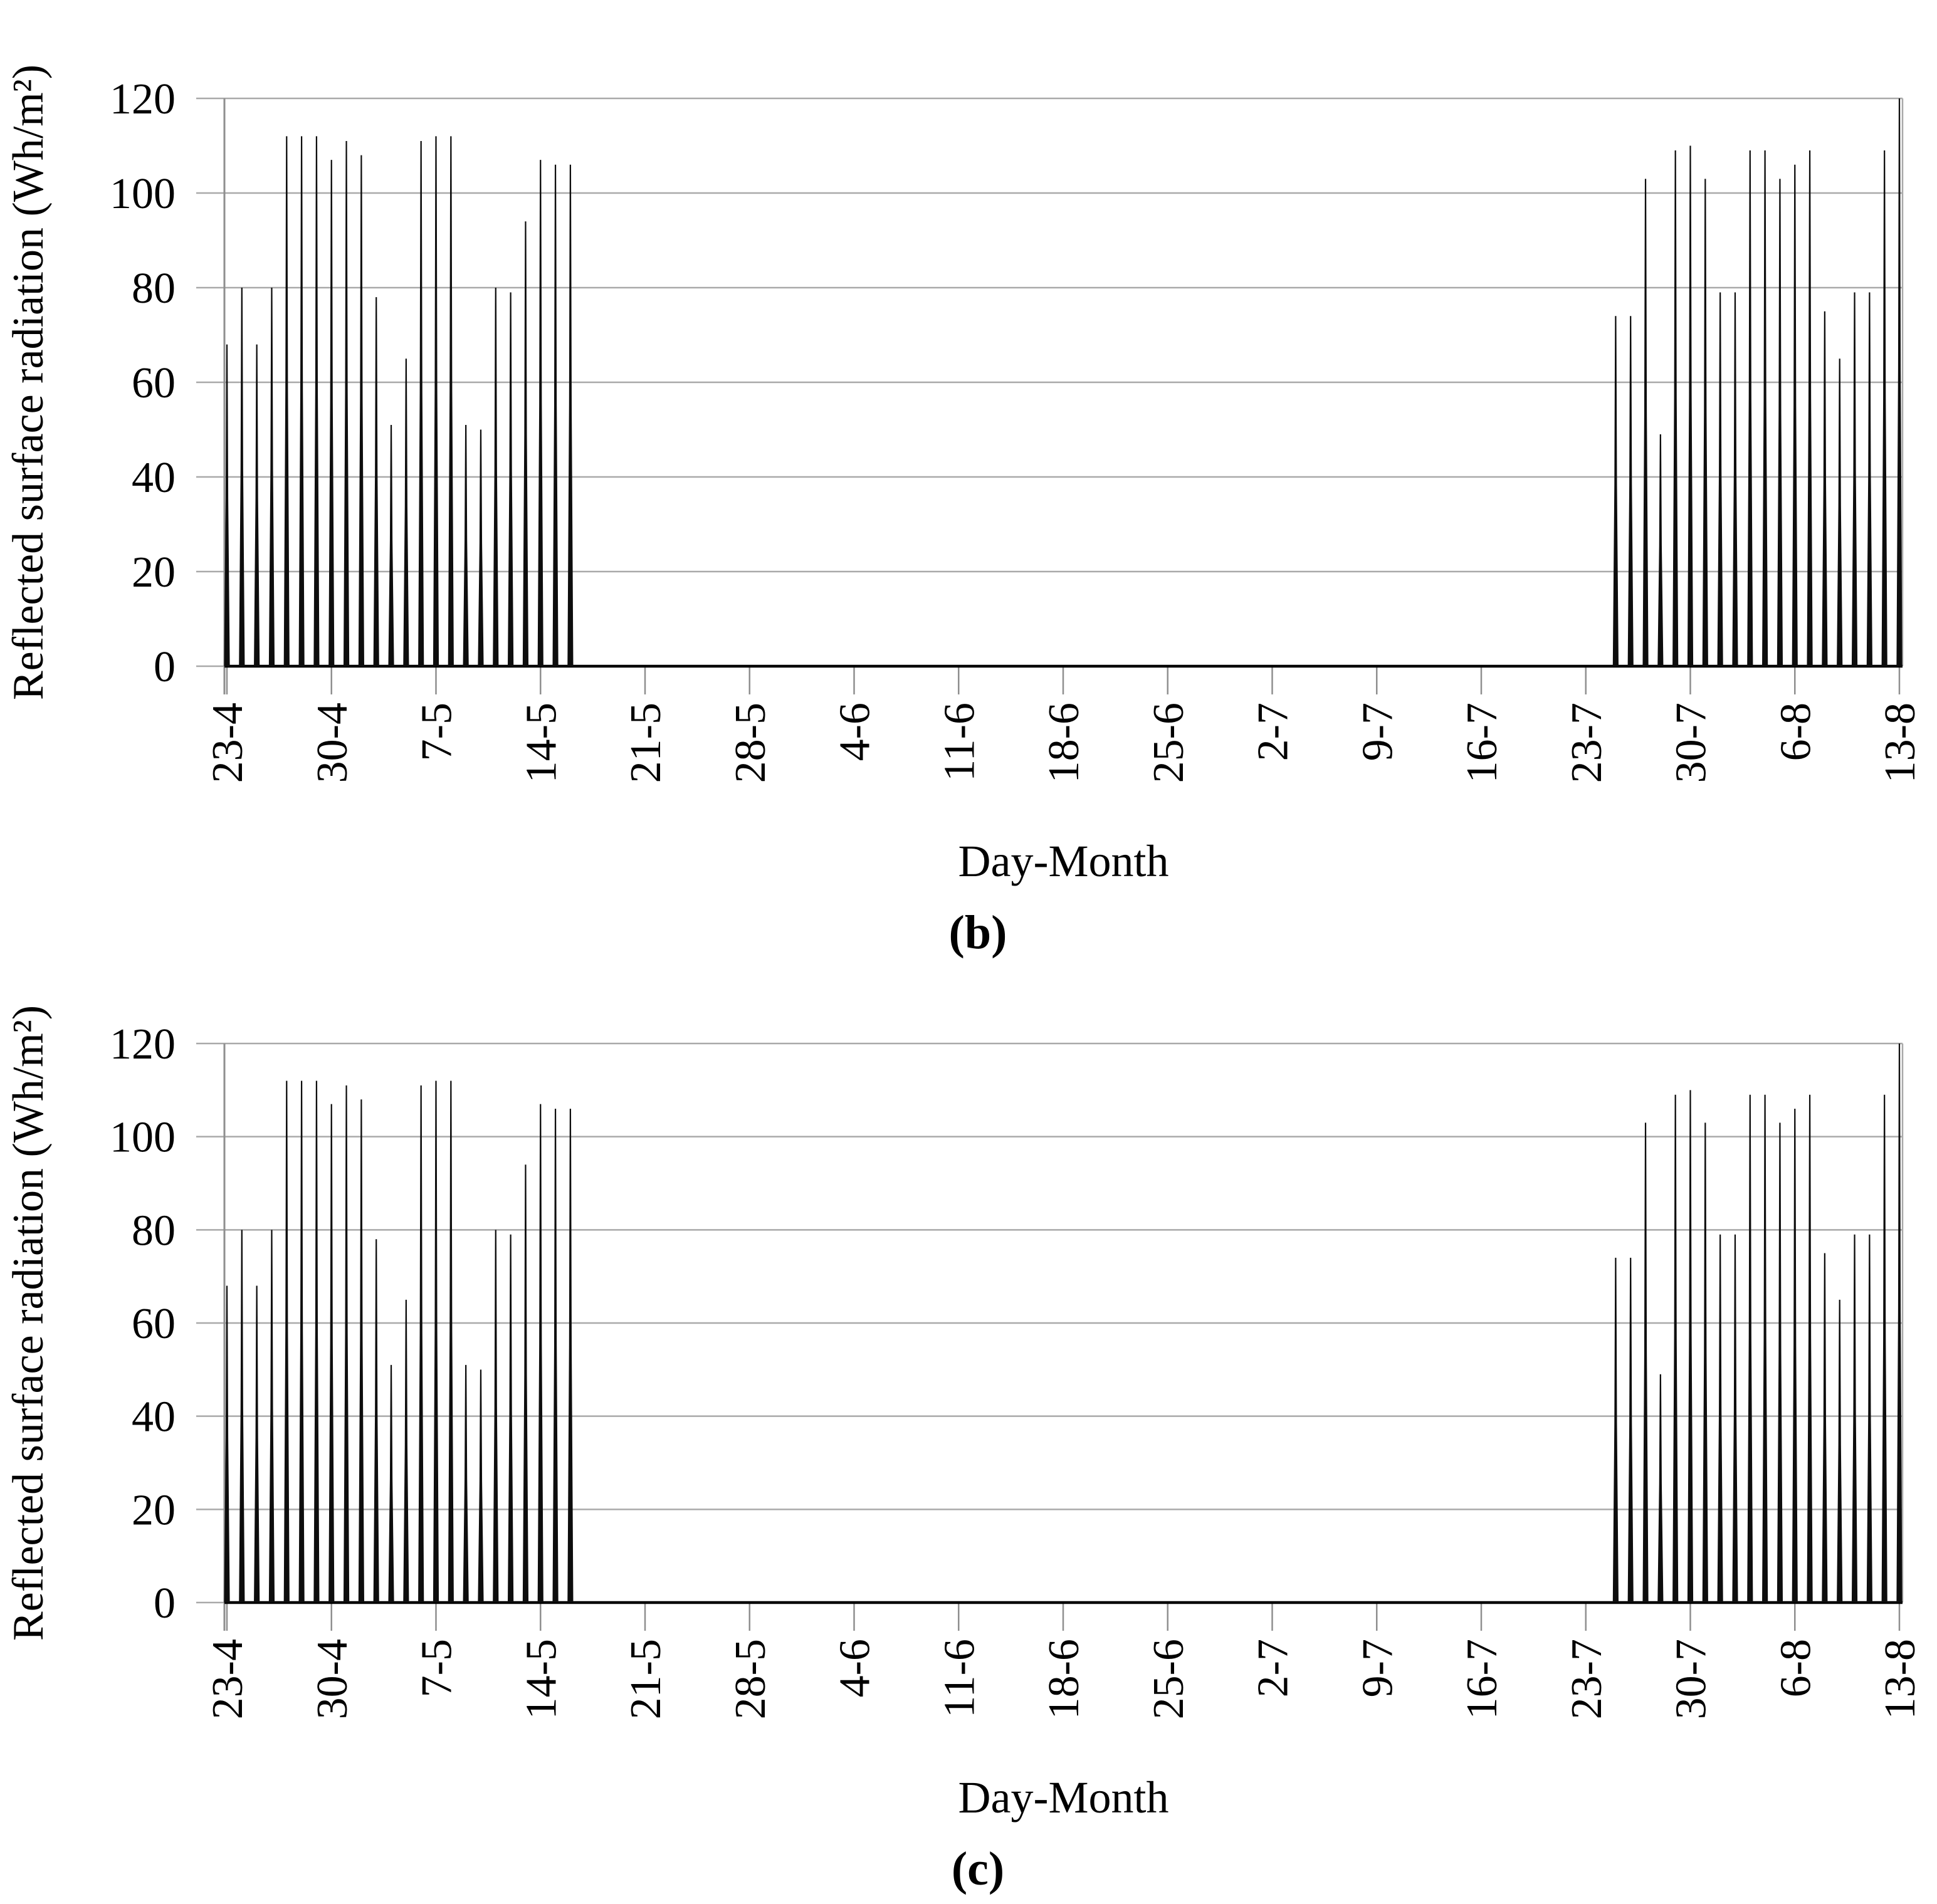  Describe the element at coordinates (143, 1138) in the screenshot. I see `y-tick-label-100: 100` at that location.